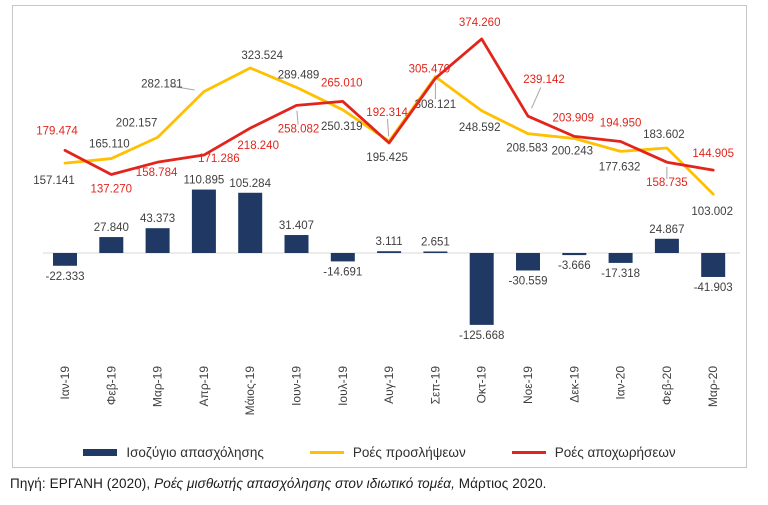  I want to click on bar-value-label: 24.867, so click(666, 230).